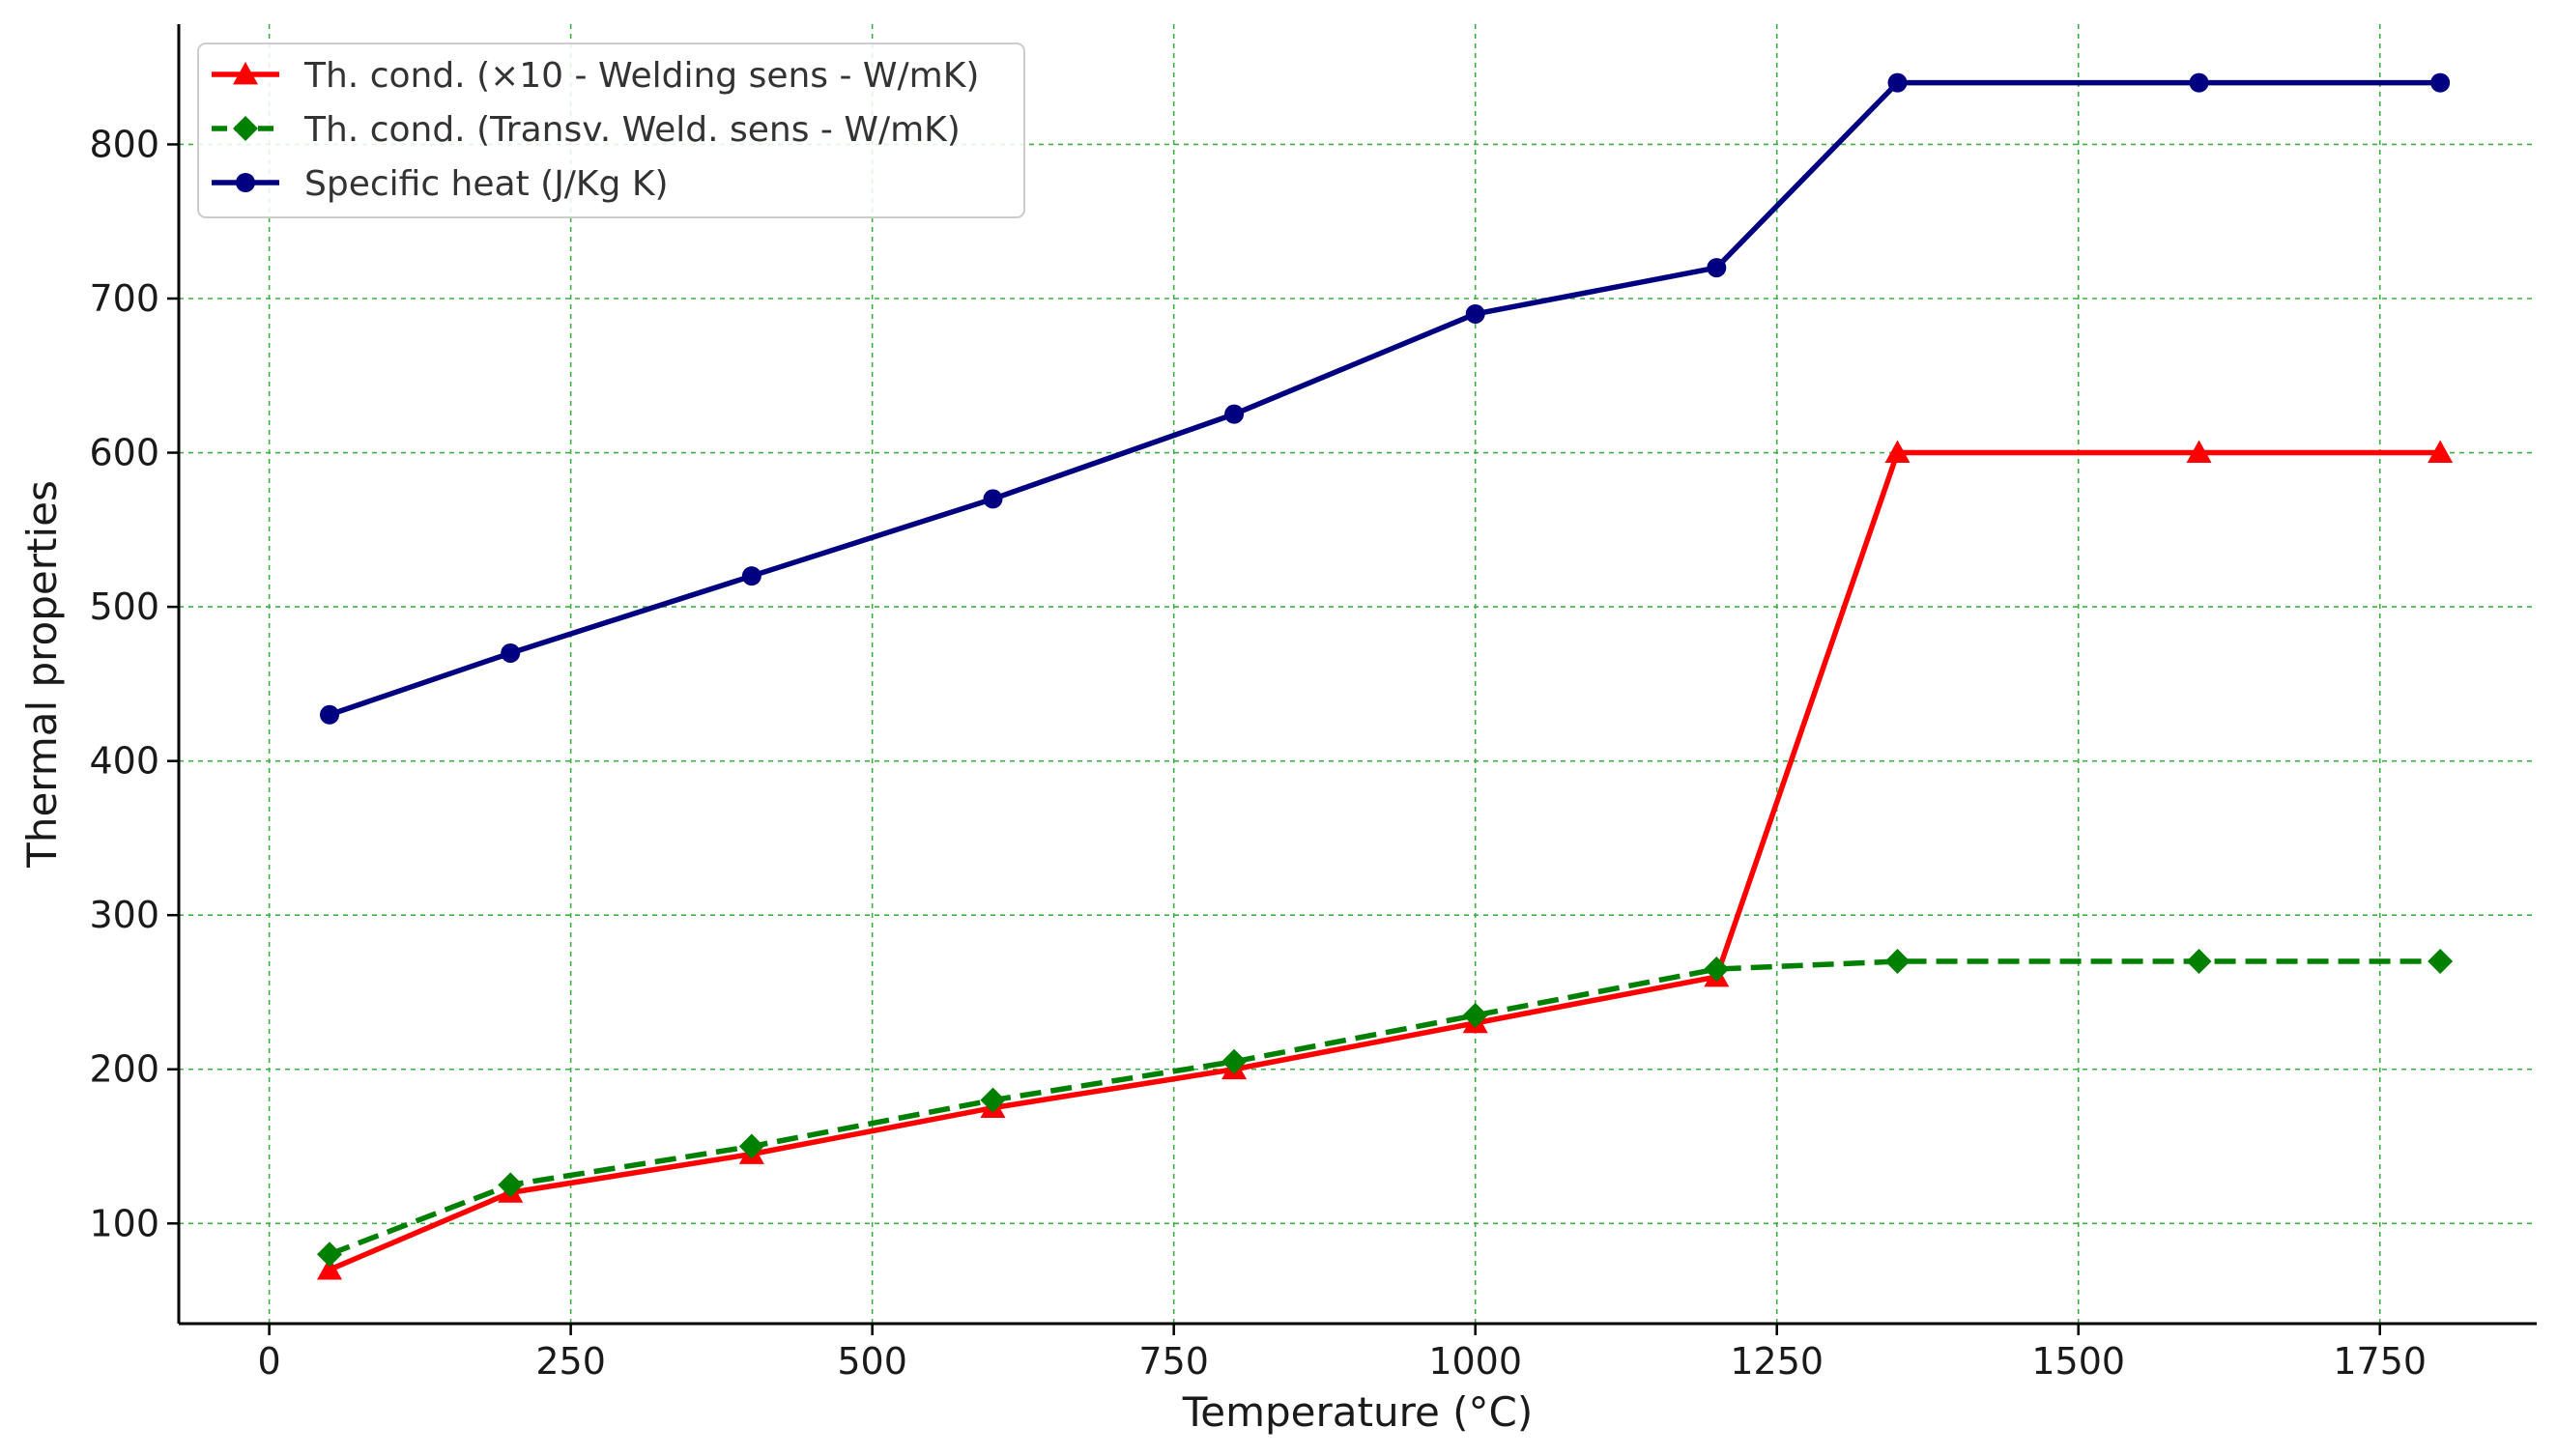 The width and height of the screenshot is (2557, 1456). I want to click on y-tick-label: 700, so click(124, 298).